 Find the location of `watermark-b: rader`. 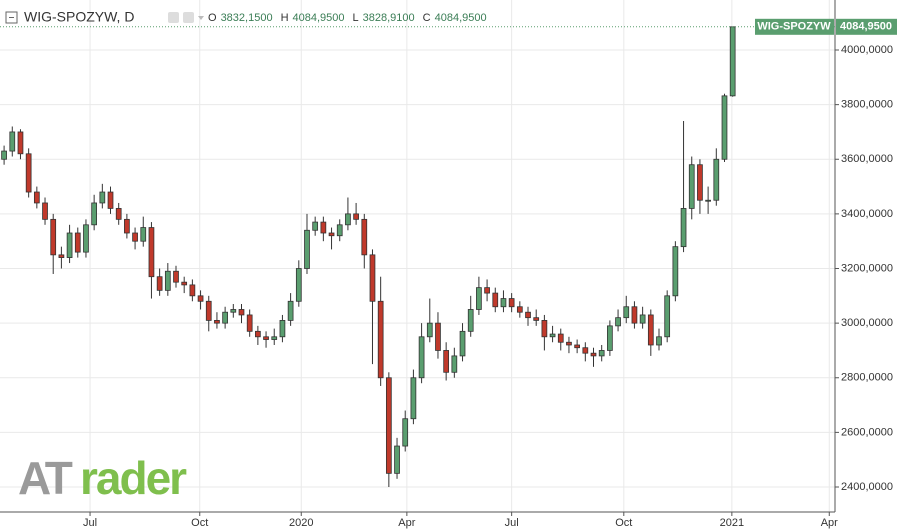

watermark-b: rader is located at coordinates (133, 478).